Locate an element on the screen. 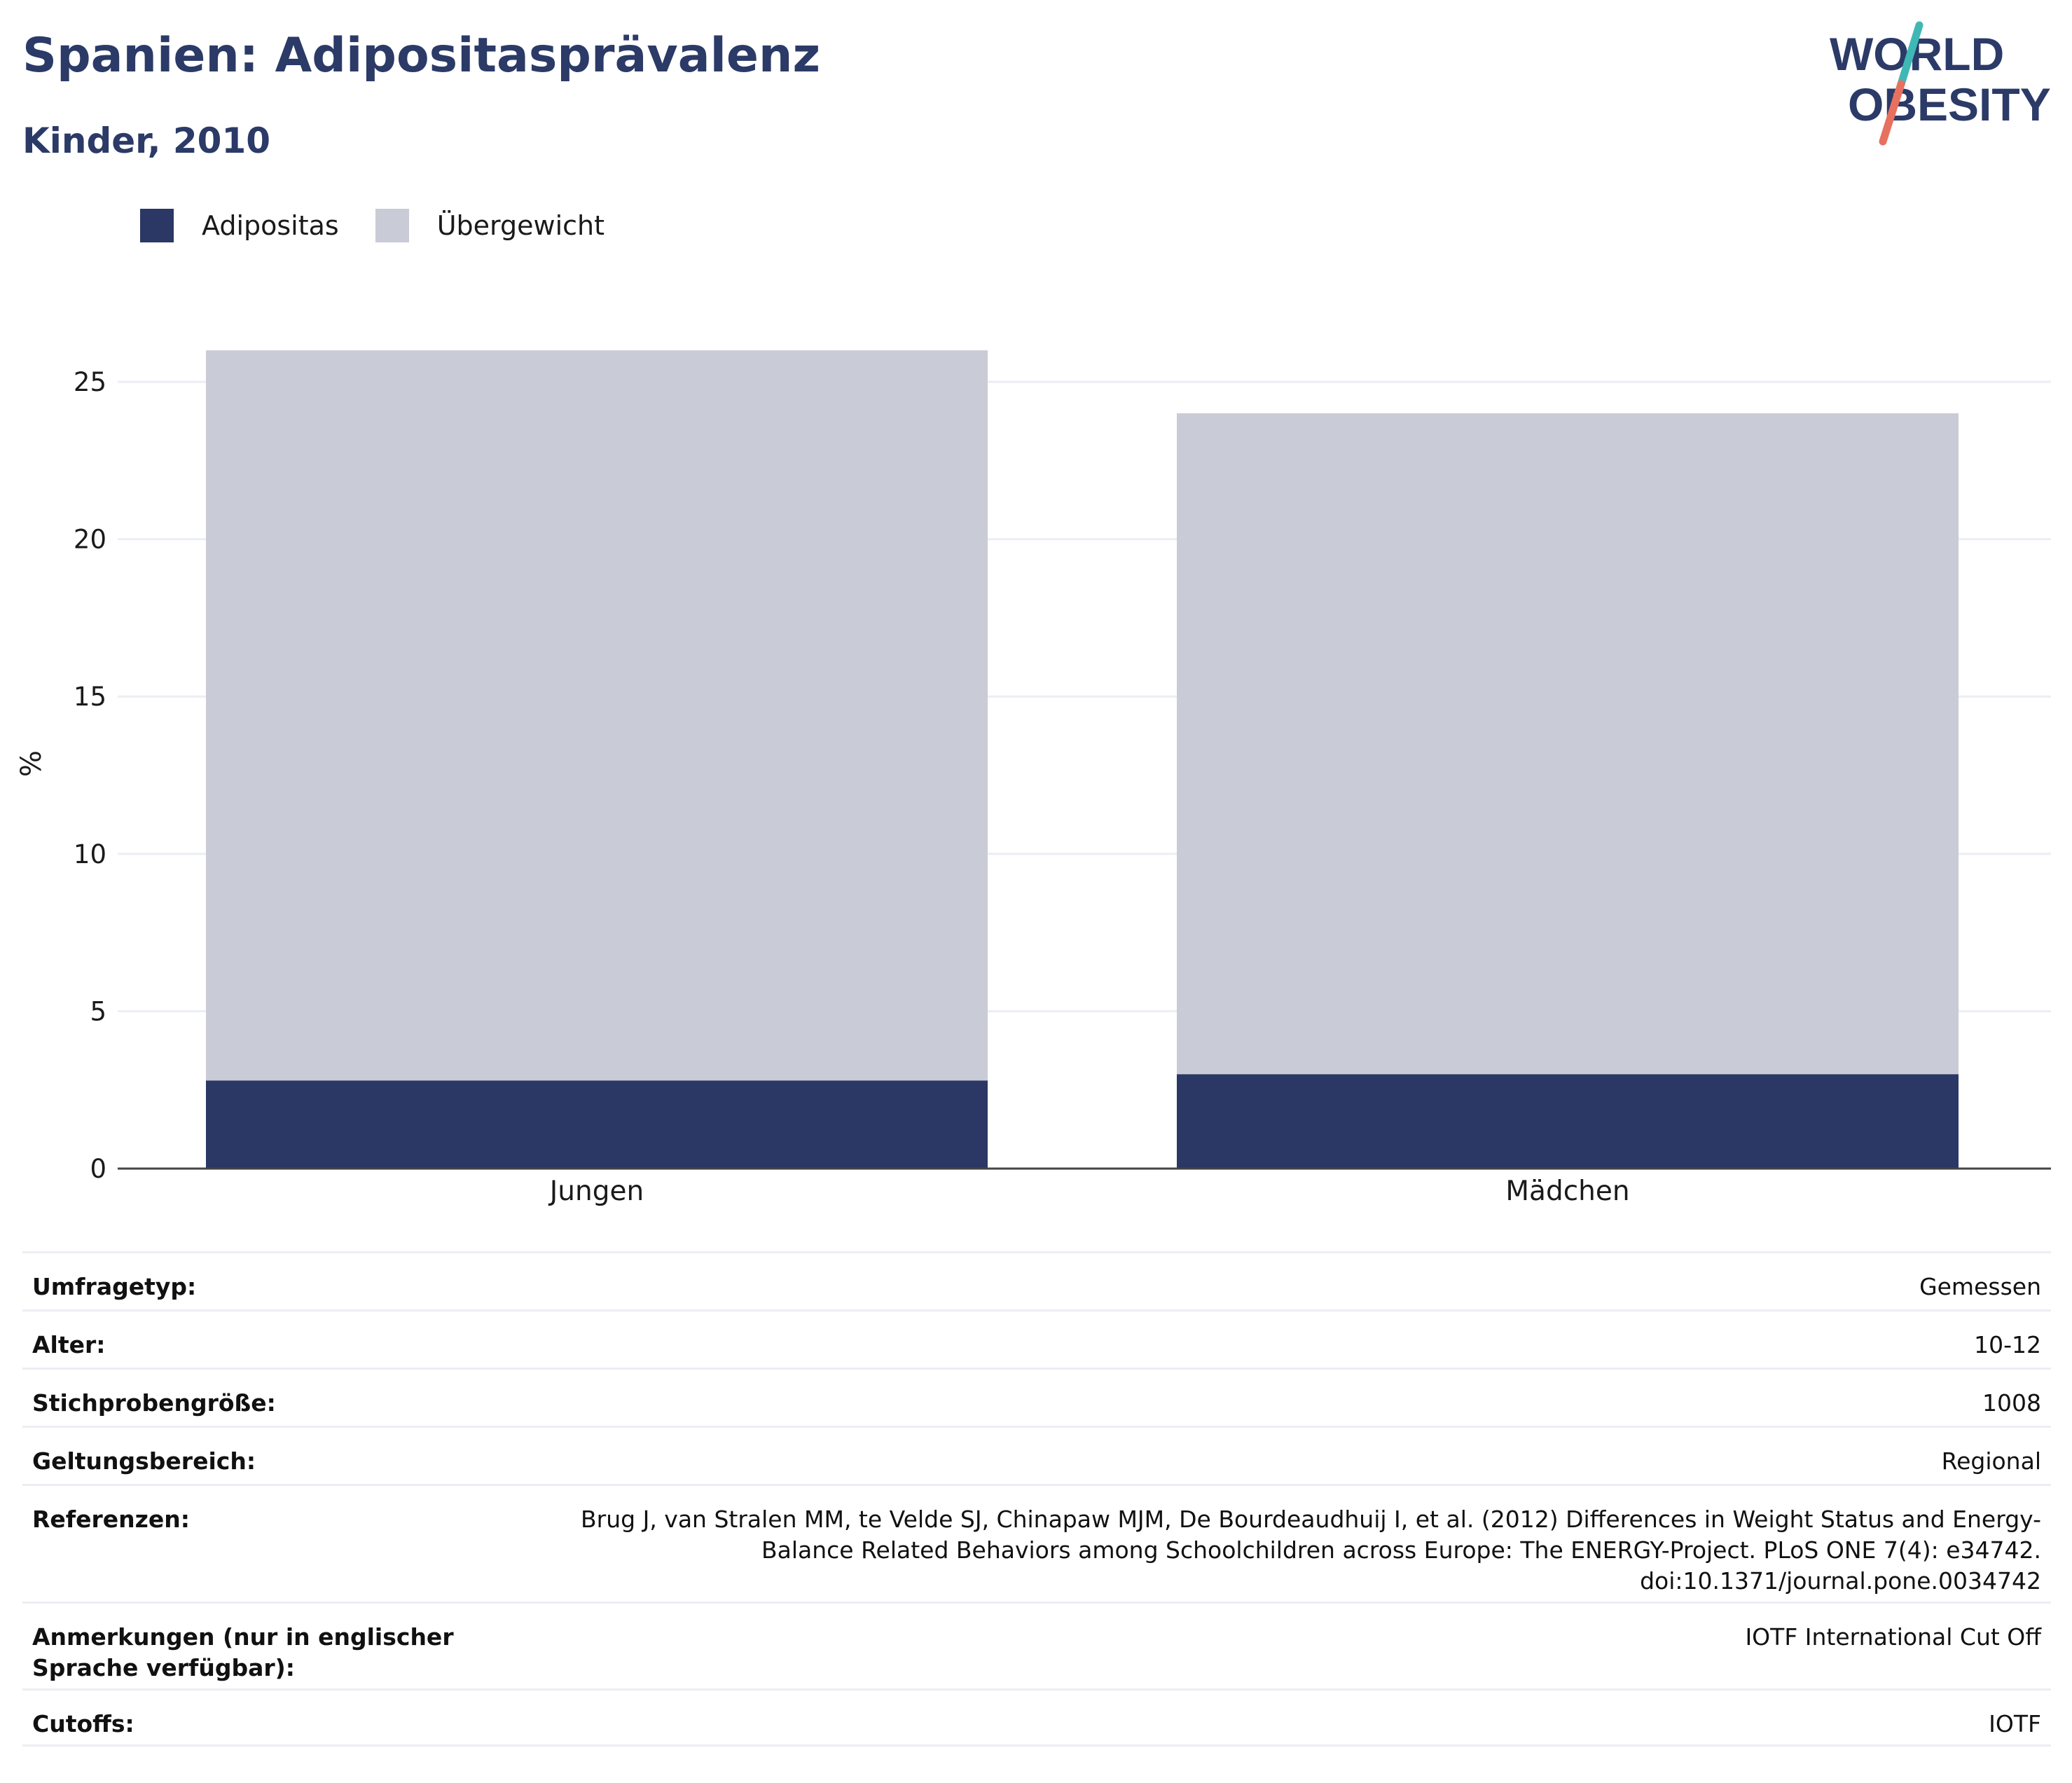  details-row: Geltungsbereich: Regional is located at coordinates (1037, 1455).